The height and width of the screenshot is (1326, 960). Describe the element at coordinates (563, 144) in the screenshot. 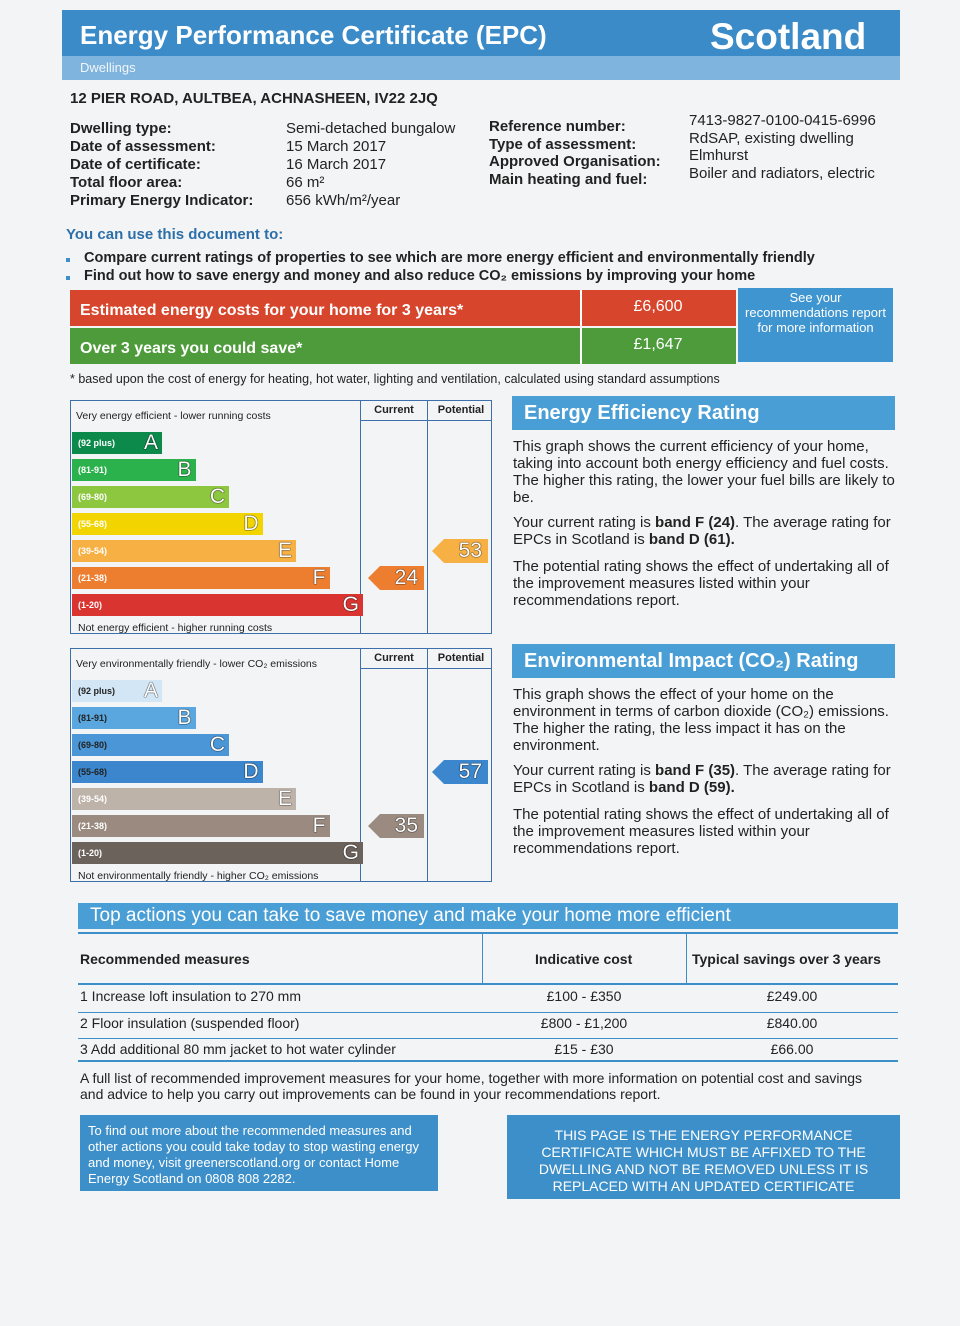

I see `detail-label: Type of assessment:` at that location.